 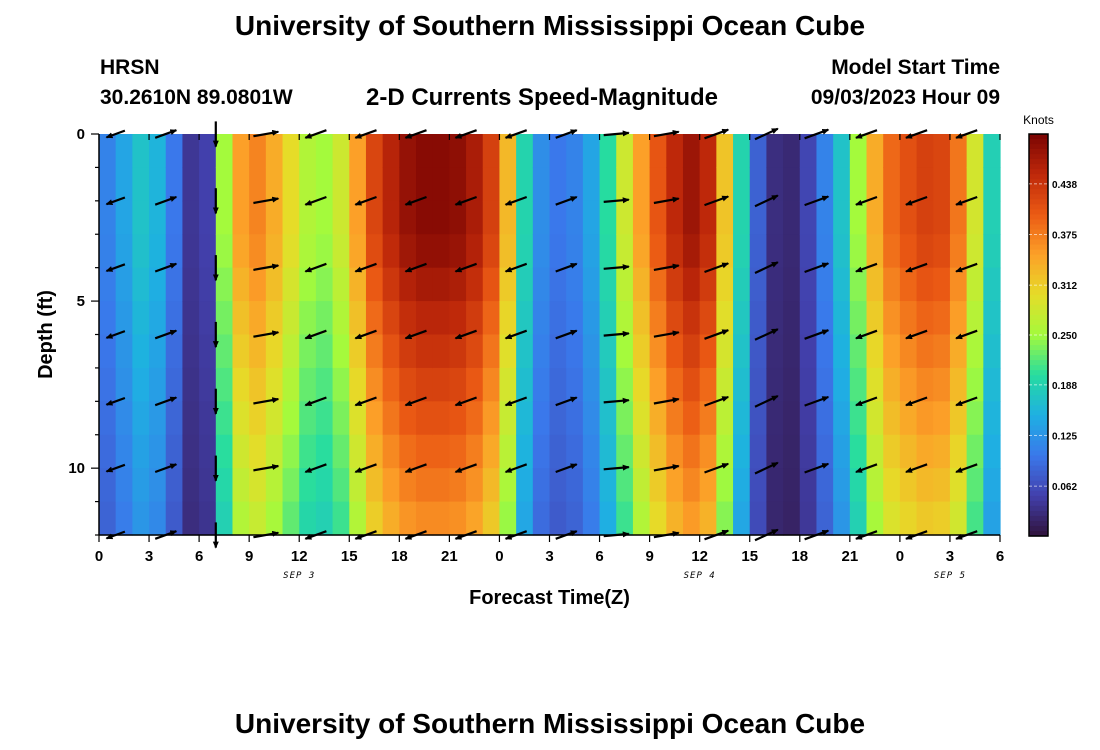 What do you see at coordinates (81, 301) in the screenshot?
I see `y-tick-label: 5` at bounding box center [81, 301].